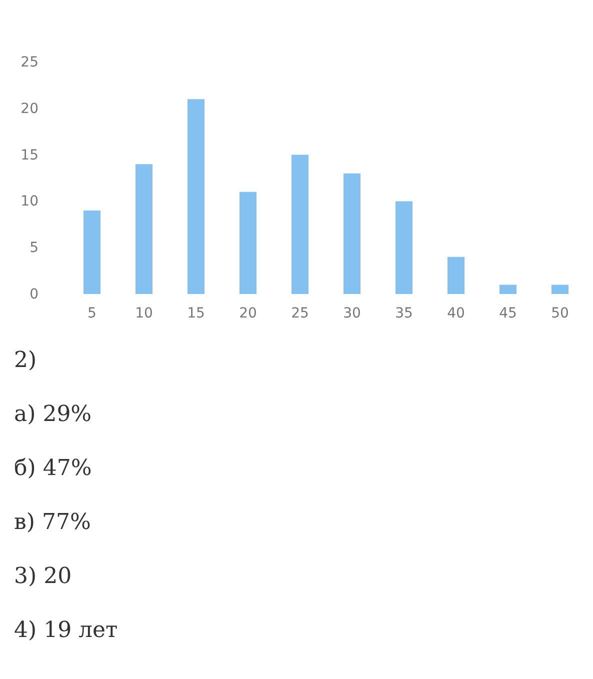 The width and height of the screenshot is (593, 679). I want to click on y-tick-label: 0, so click(34, 294).